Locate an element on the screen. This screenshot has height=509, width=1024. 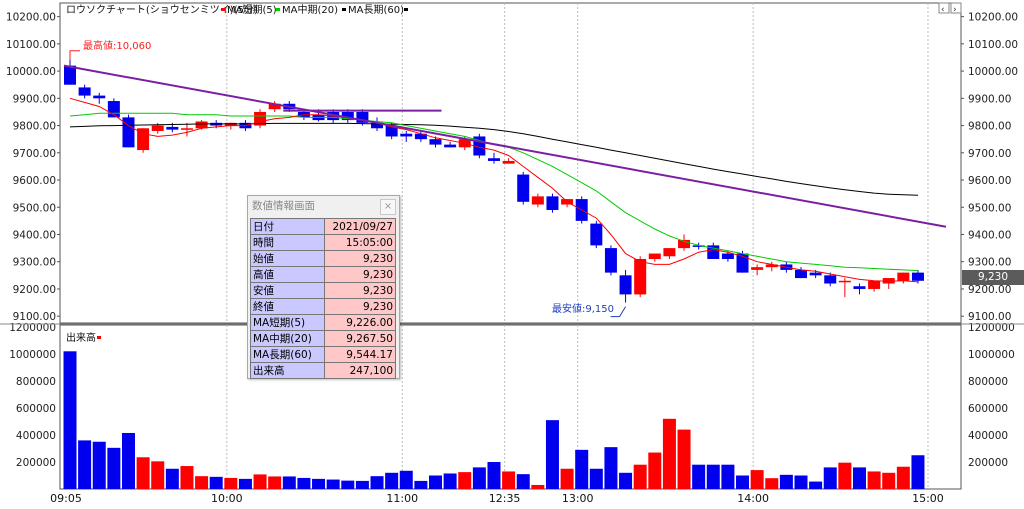
last-price-tag: 9,230 is located at coordinates (993, 277).